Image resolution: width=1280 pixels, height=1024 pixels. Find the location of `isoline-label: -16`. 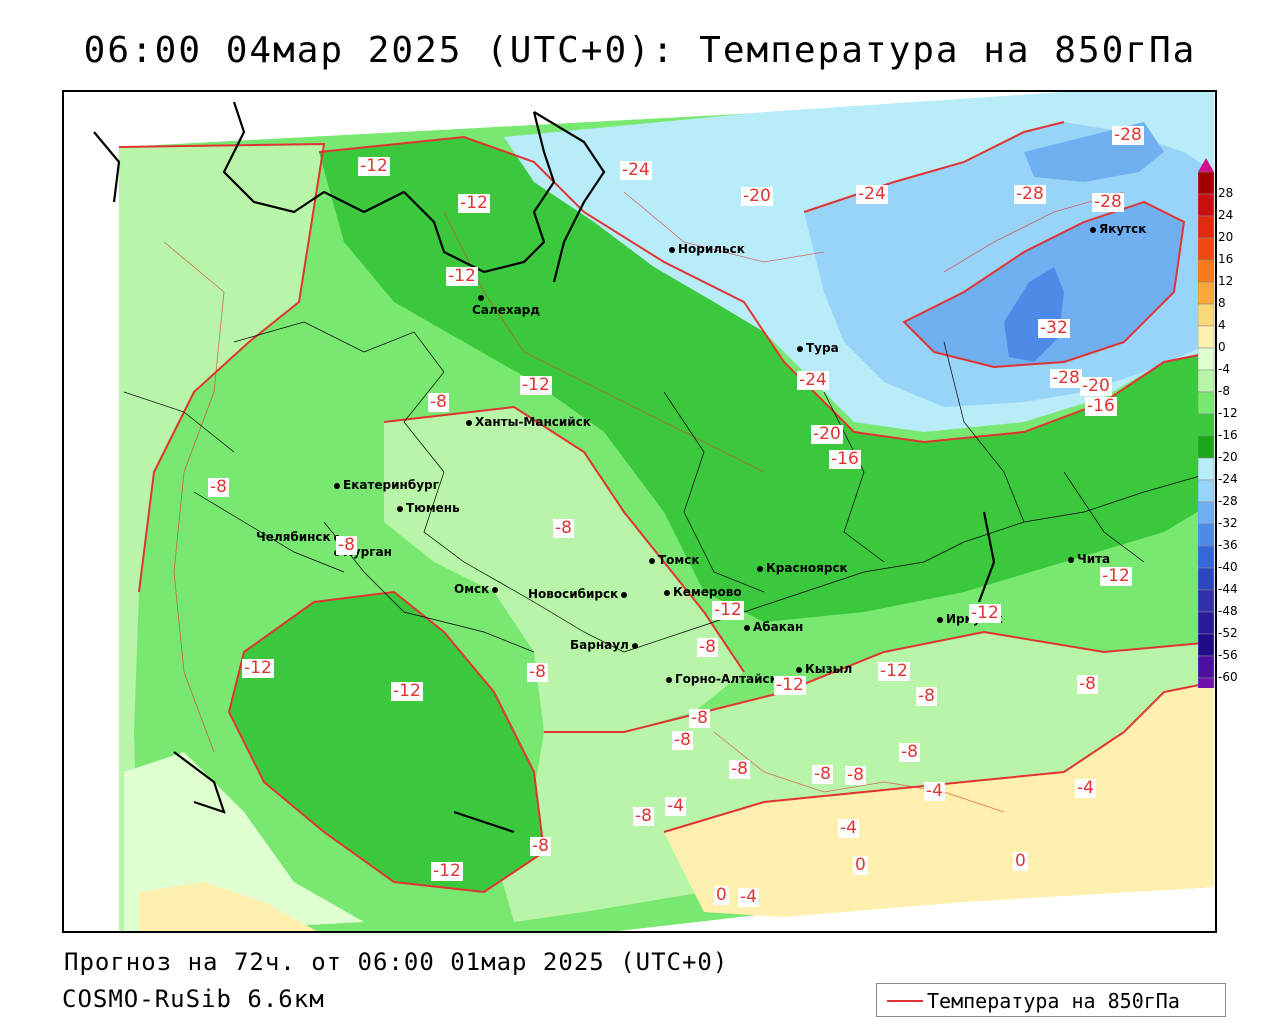

isoline-label: -16 is located at coordinates (845, 459).